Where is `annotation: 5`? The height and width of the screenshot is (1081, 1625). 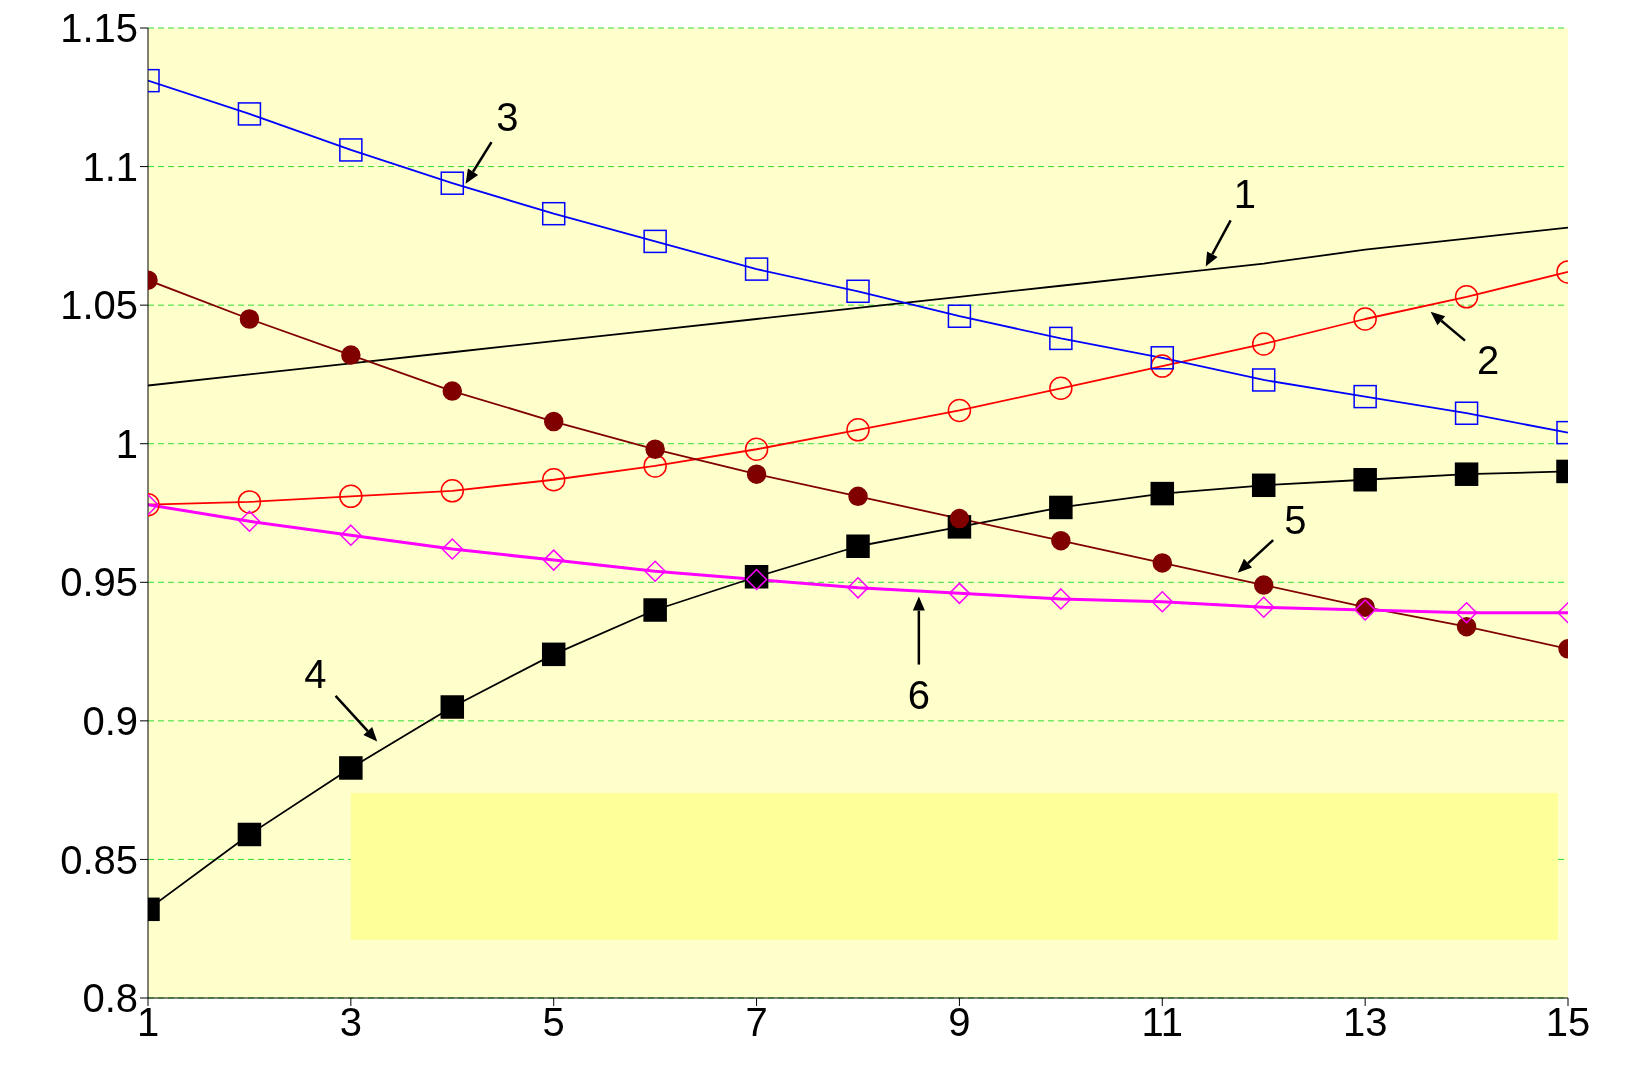 annotation: 5 is located at coordinates (1295, 519).